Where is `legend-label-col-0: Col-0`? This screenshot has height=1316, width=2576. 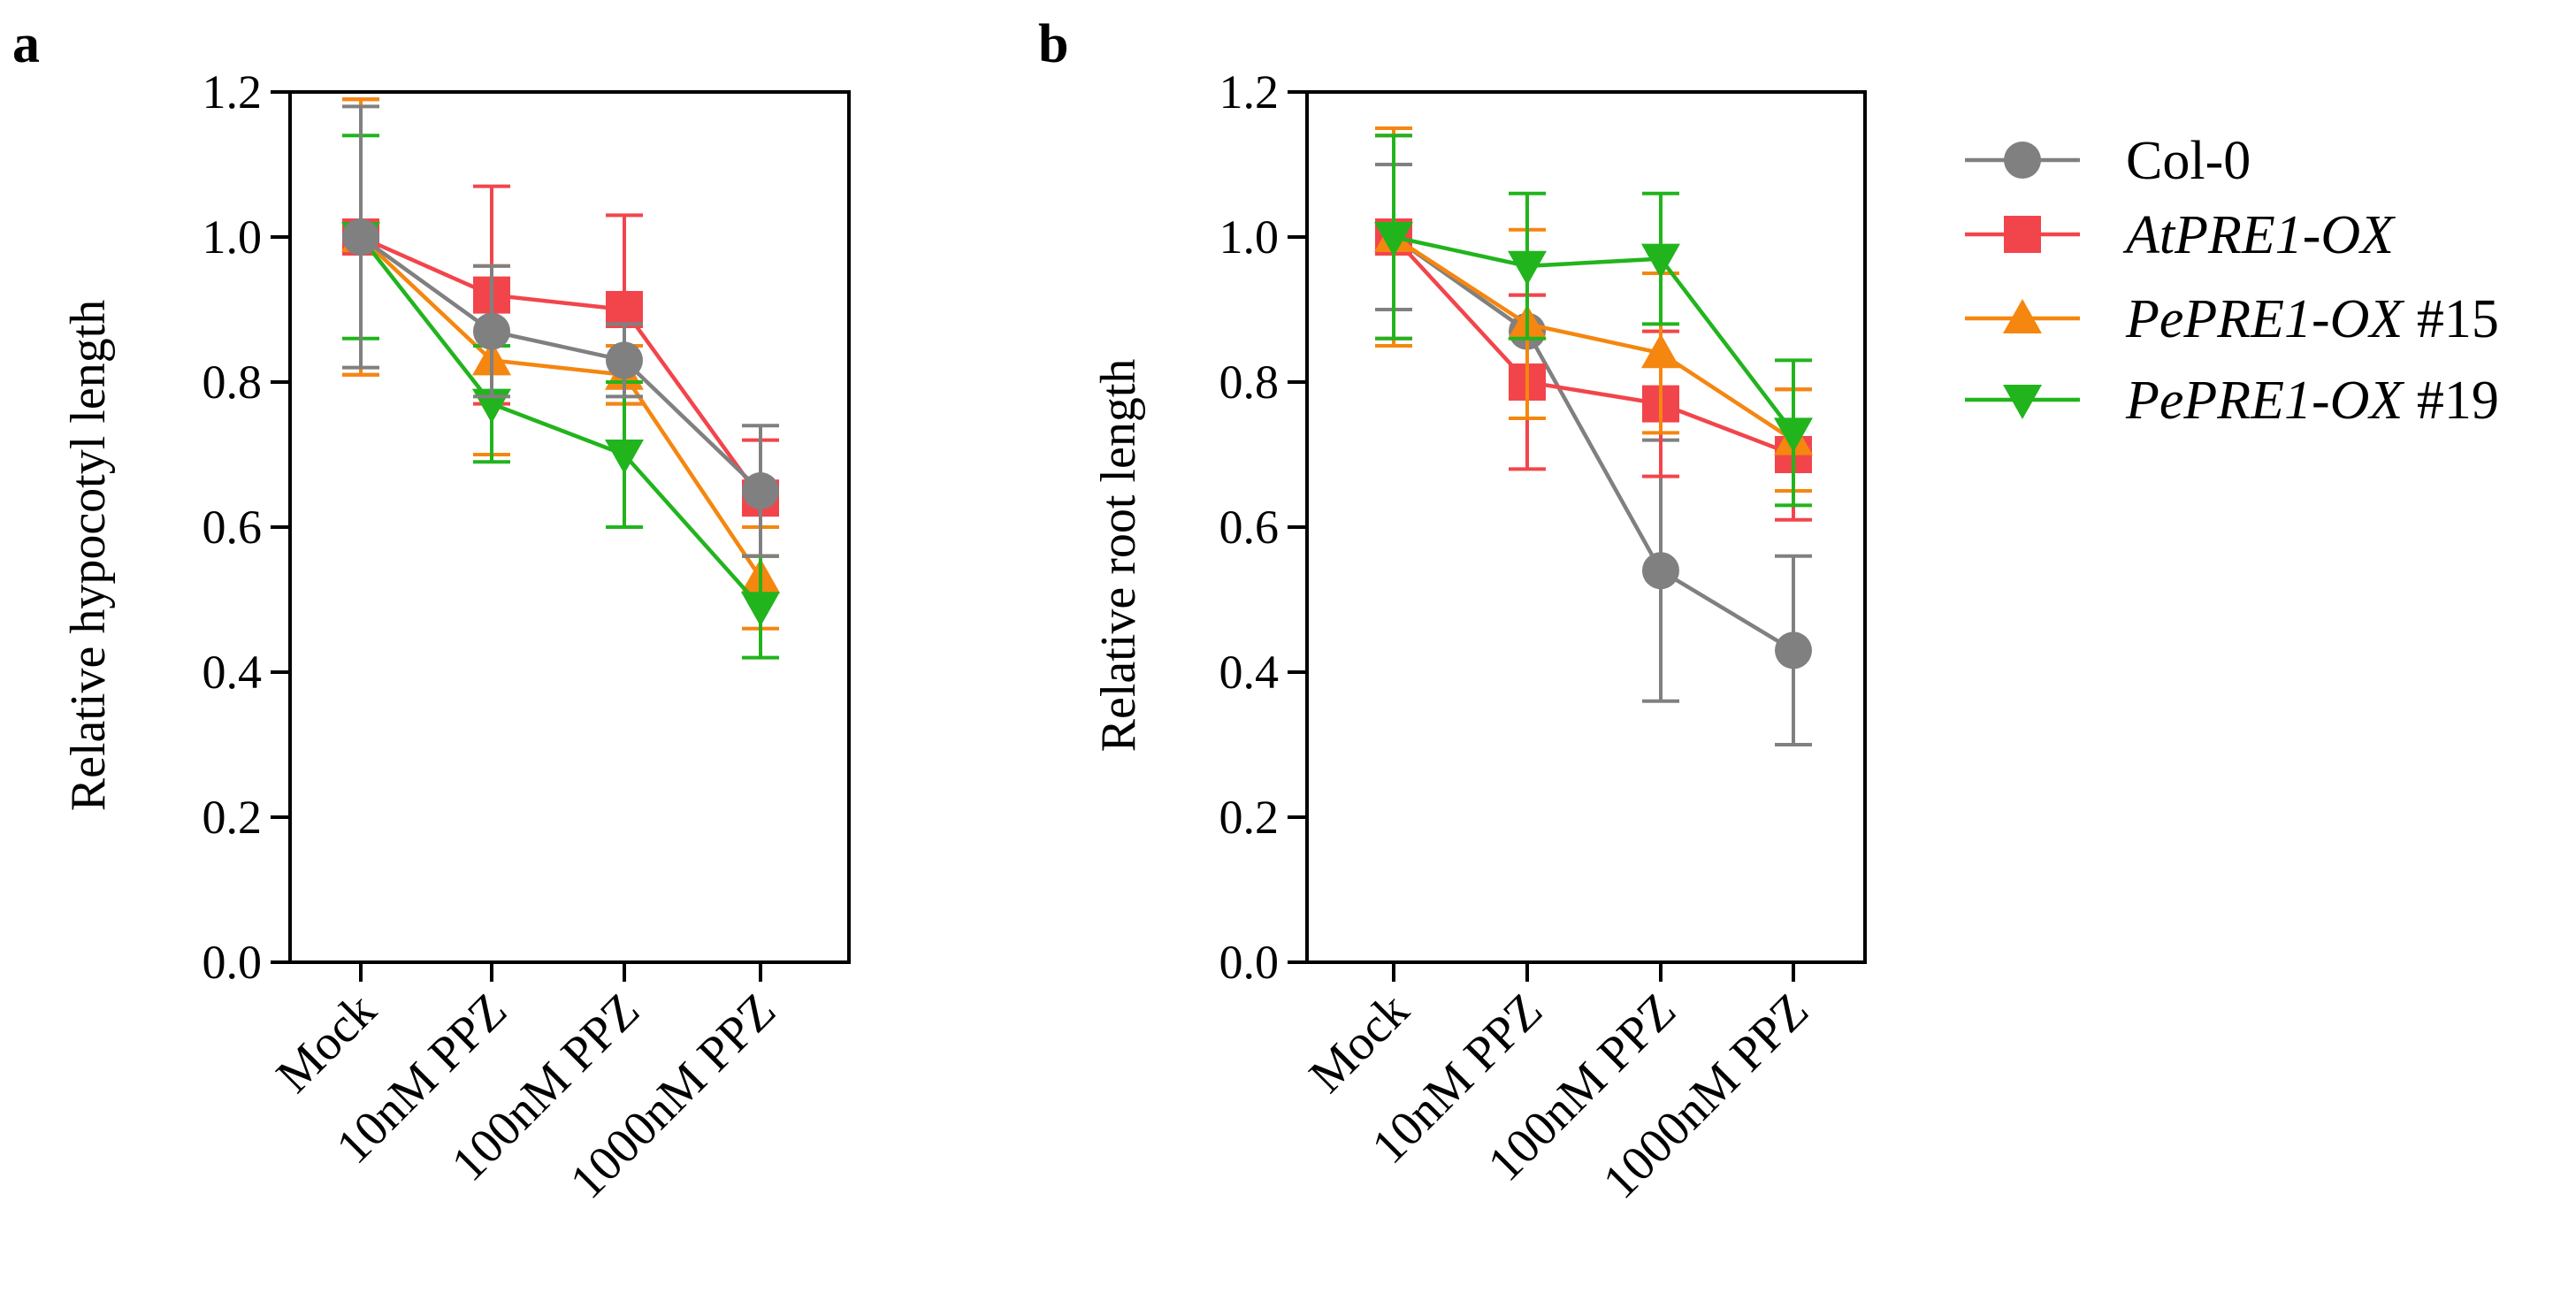
legend-label-col-0: Col-0 is located at coordinates (2188, 161).